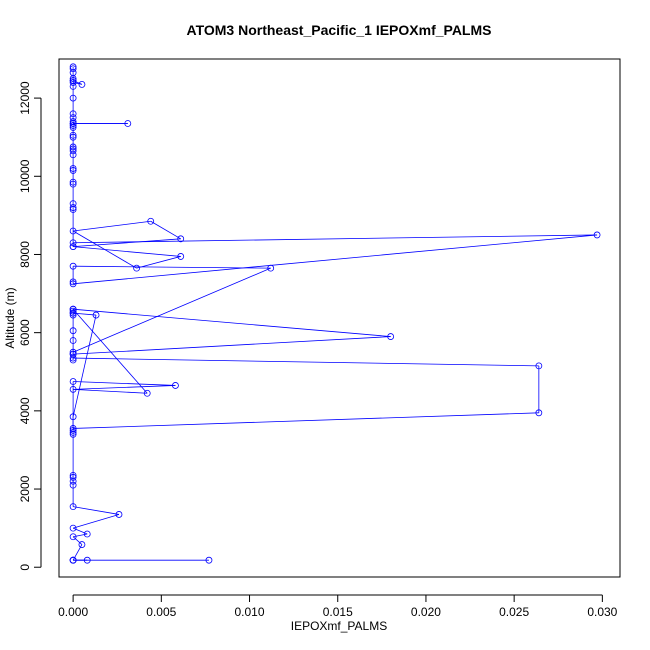  Describe the element at coordinates (338, 612) in the screenshot. I see `x-tick-label: 0.015` at that location.